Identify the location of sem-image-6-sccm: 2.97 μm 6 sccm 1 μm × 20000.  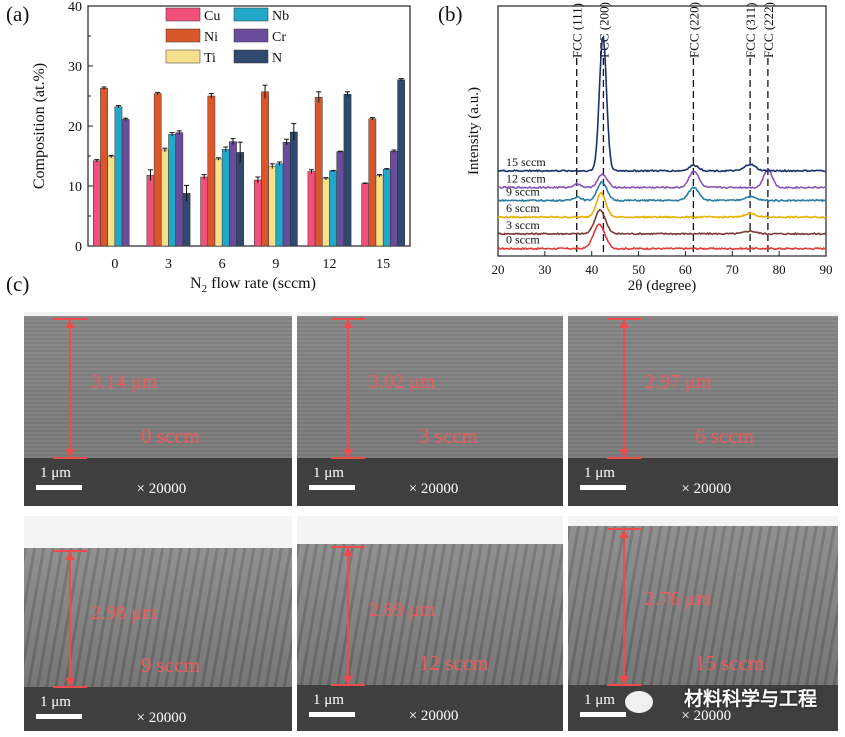
(703, 409).